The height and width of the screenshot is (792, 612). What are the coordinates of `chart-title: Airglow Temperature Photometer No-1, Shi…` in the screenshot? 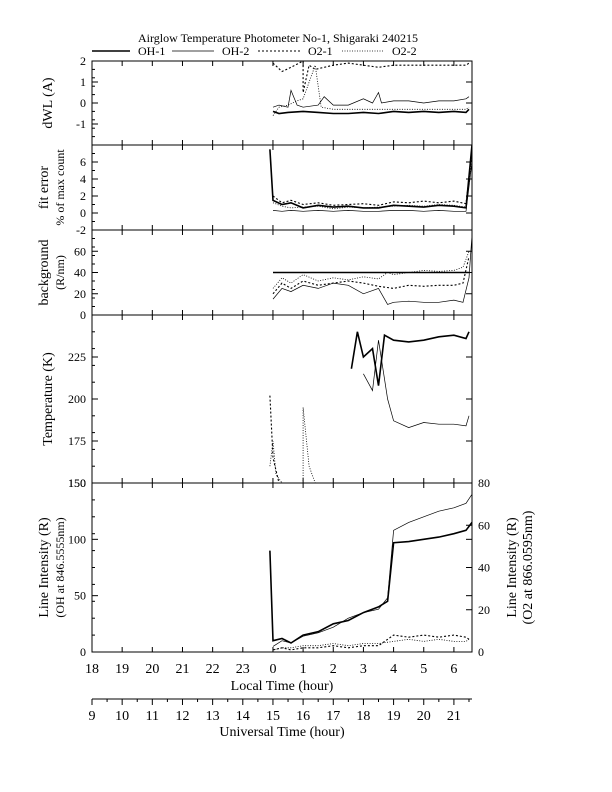 It's located at (278, 38).